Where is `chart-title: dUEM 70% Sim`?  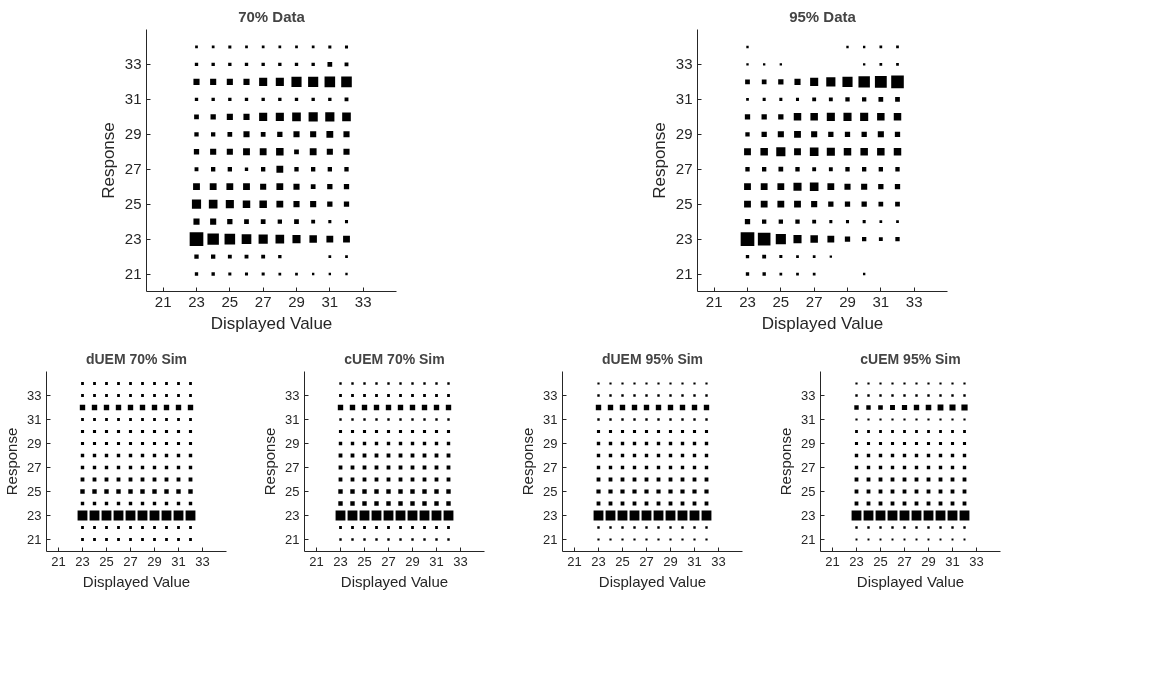
chart-title: dUEM 70% Sim is located at coordinates (136, 358).